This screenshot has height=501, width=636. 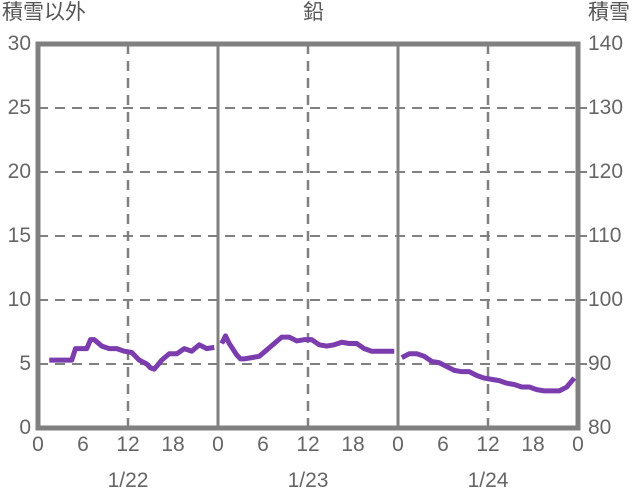 I want to click on left-axis-tick-label: 30, so click(x=19, y=43).